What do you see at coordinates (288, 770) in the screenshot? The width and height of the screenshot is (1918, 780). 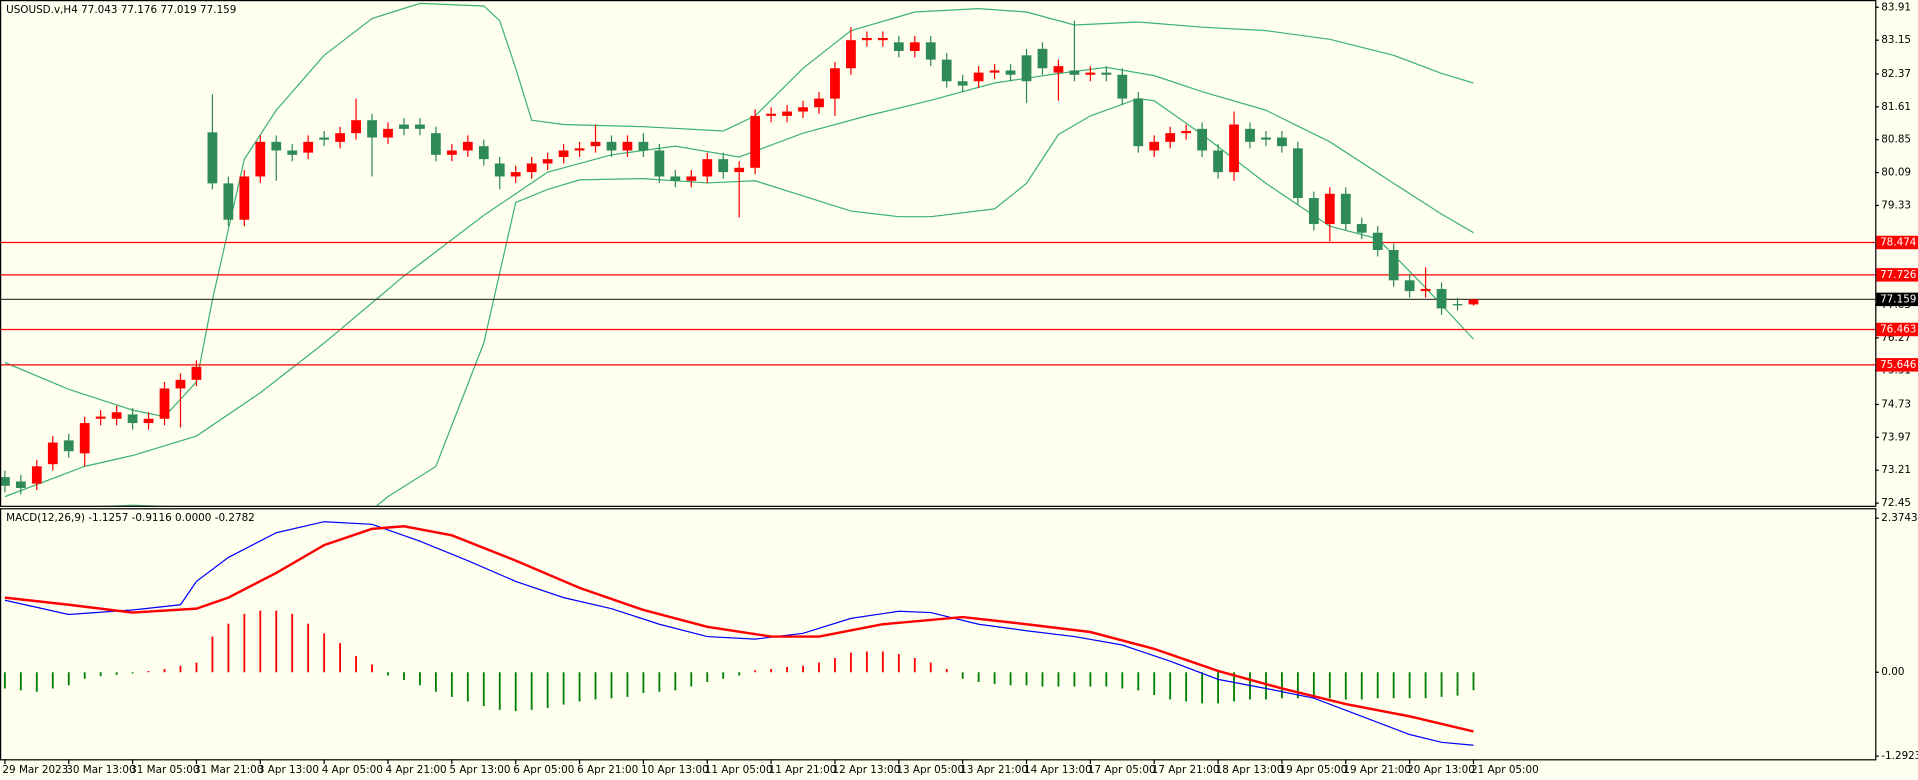 I see `x-tick-label: 3 Apr 13:00` at bounding box center [288, 770].